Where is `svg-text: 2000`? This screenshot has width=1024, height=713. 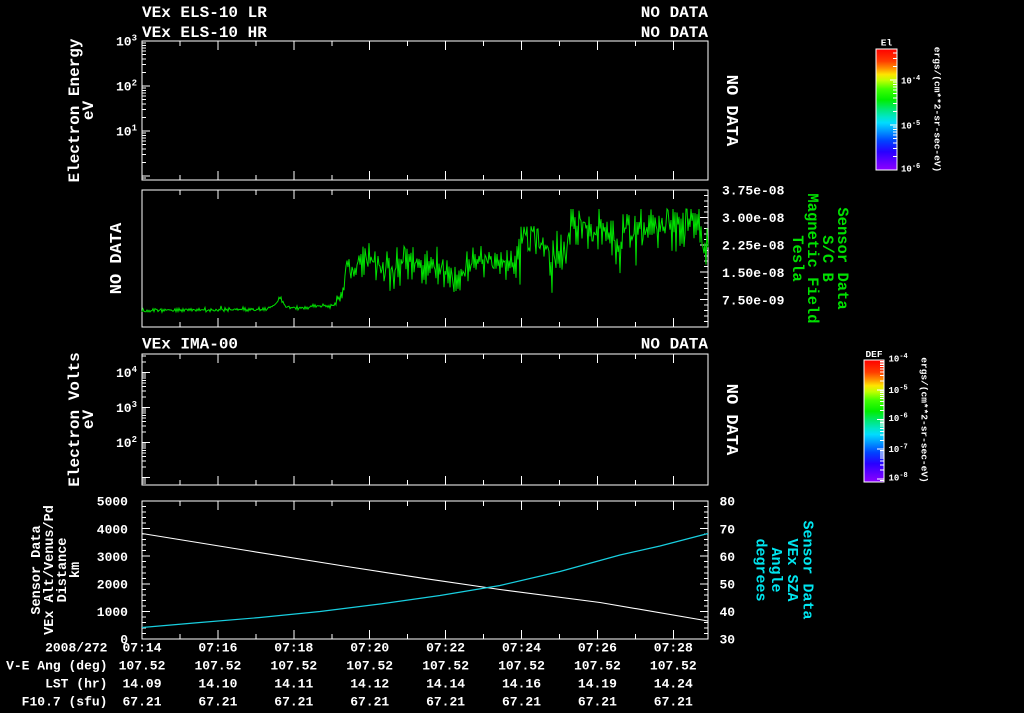
svg-text: 2000 is located at coordinates (112, 585).